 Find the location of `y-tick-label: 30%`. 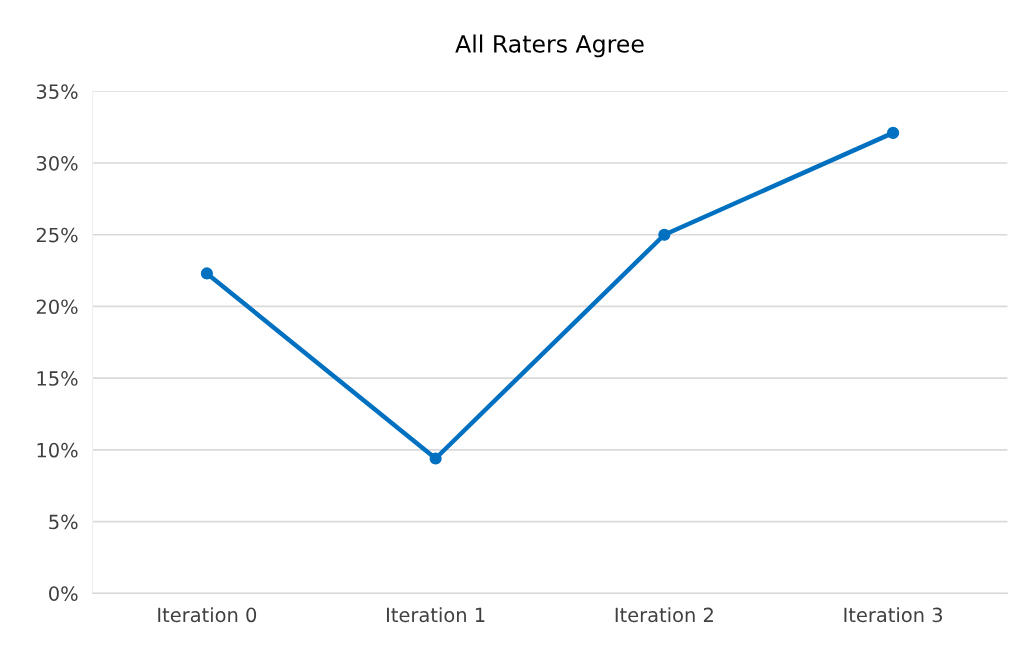

y-tick-label: 30% is located at coordinates (57, 163).